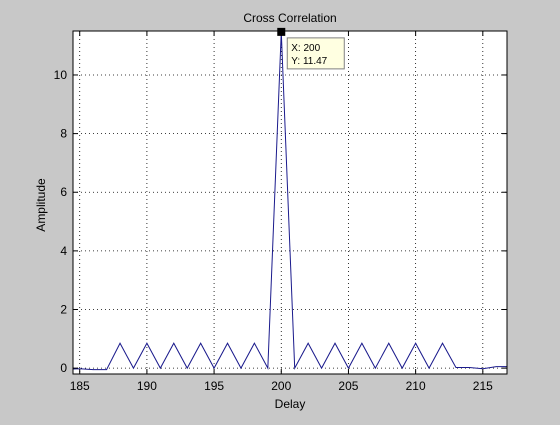 Image resolution: width=560 pixels, height=425 pixels. What do you see at coordinates (305, 48) in the screenshot?
I see `datatip-x-text: X: 200` at bounding box center [305, 48].